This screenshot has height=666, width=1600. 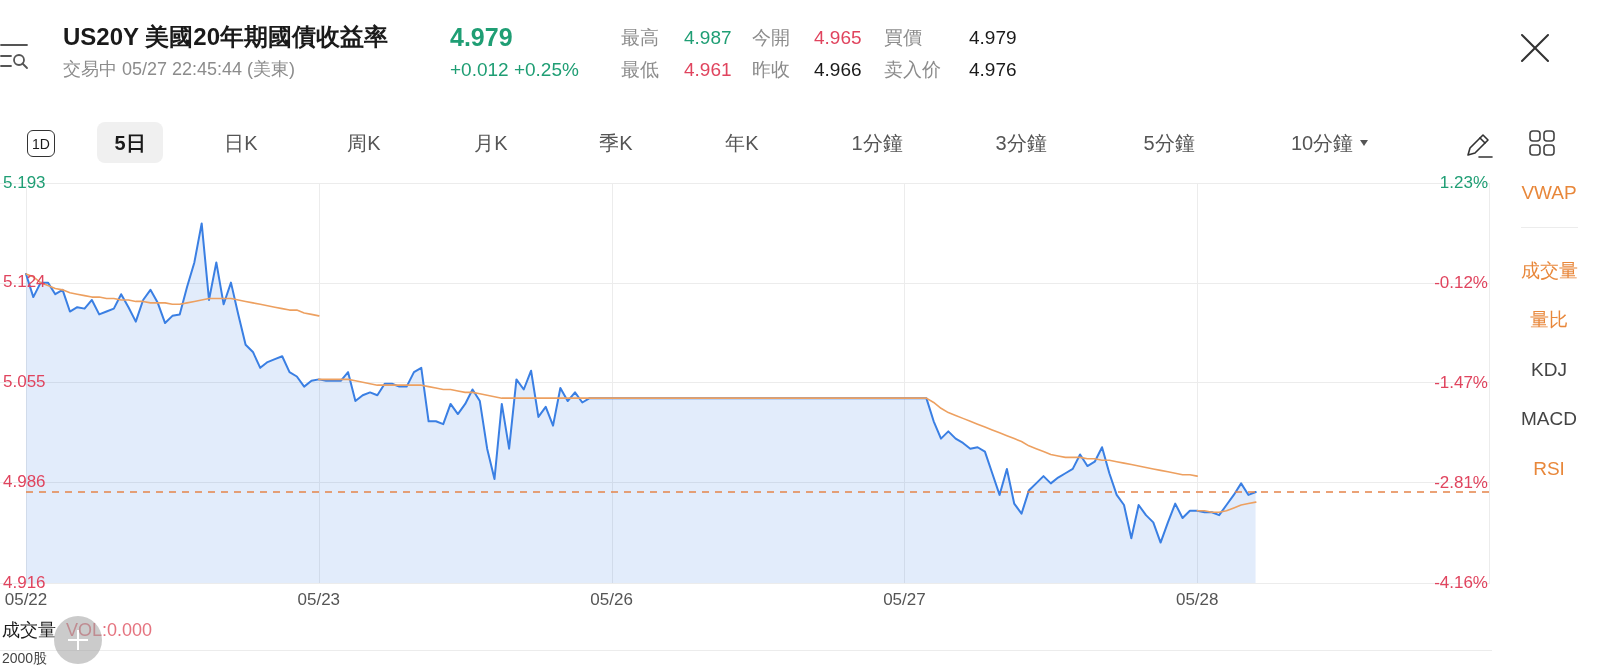 I want to click on text: 量比, so click(x=1549, y=319).